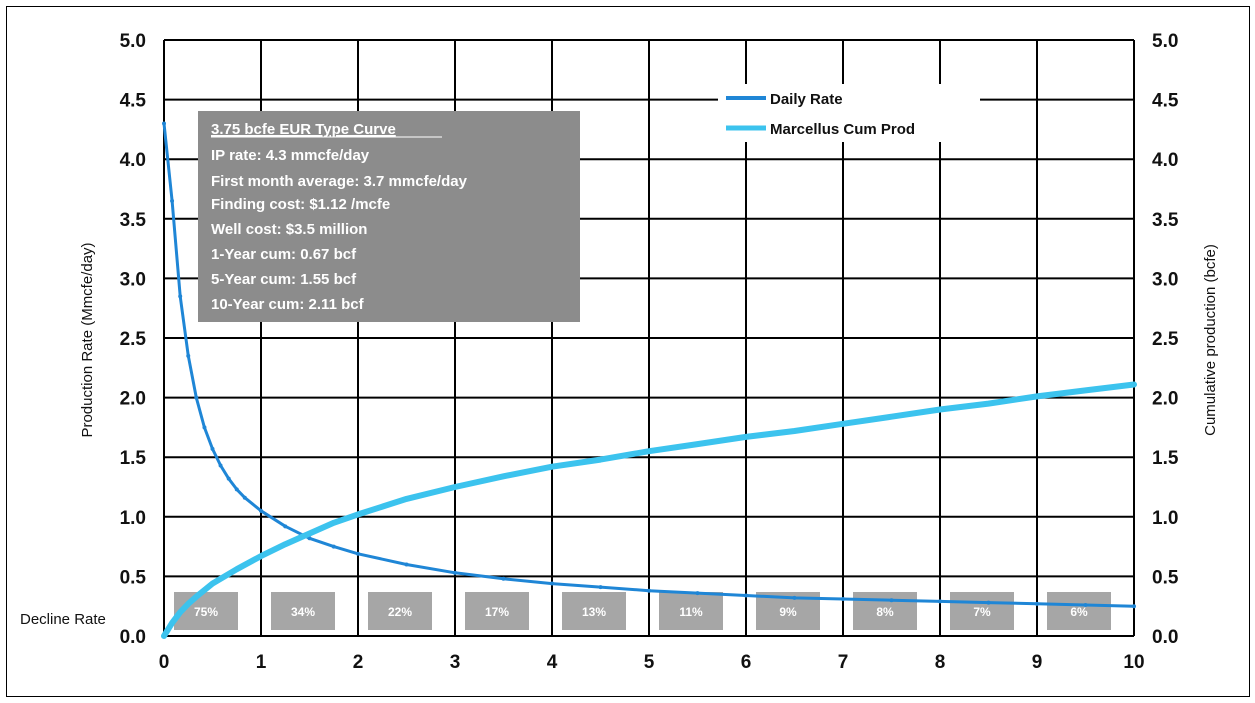 Image resolution: width=1255 pixels, height=703 pixels. What do you see at coordinates (358, 662) in the screenshot?
I see `x-tick-label: 2` at bounding box center [358, 662].